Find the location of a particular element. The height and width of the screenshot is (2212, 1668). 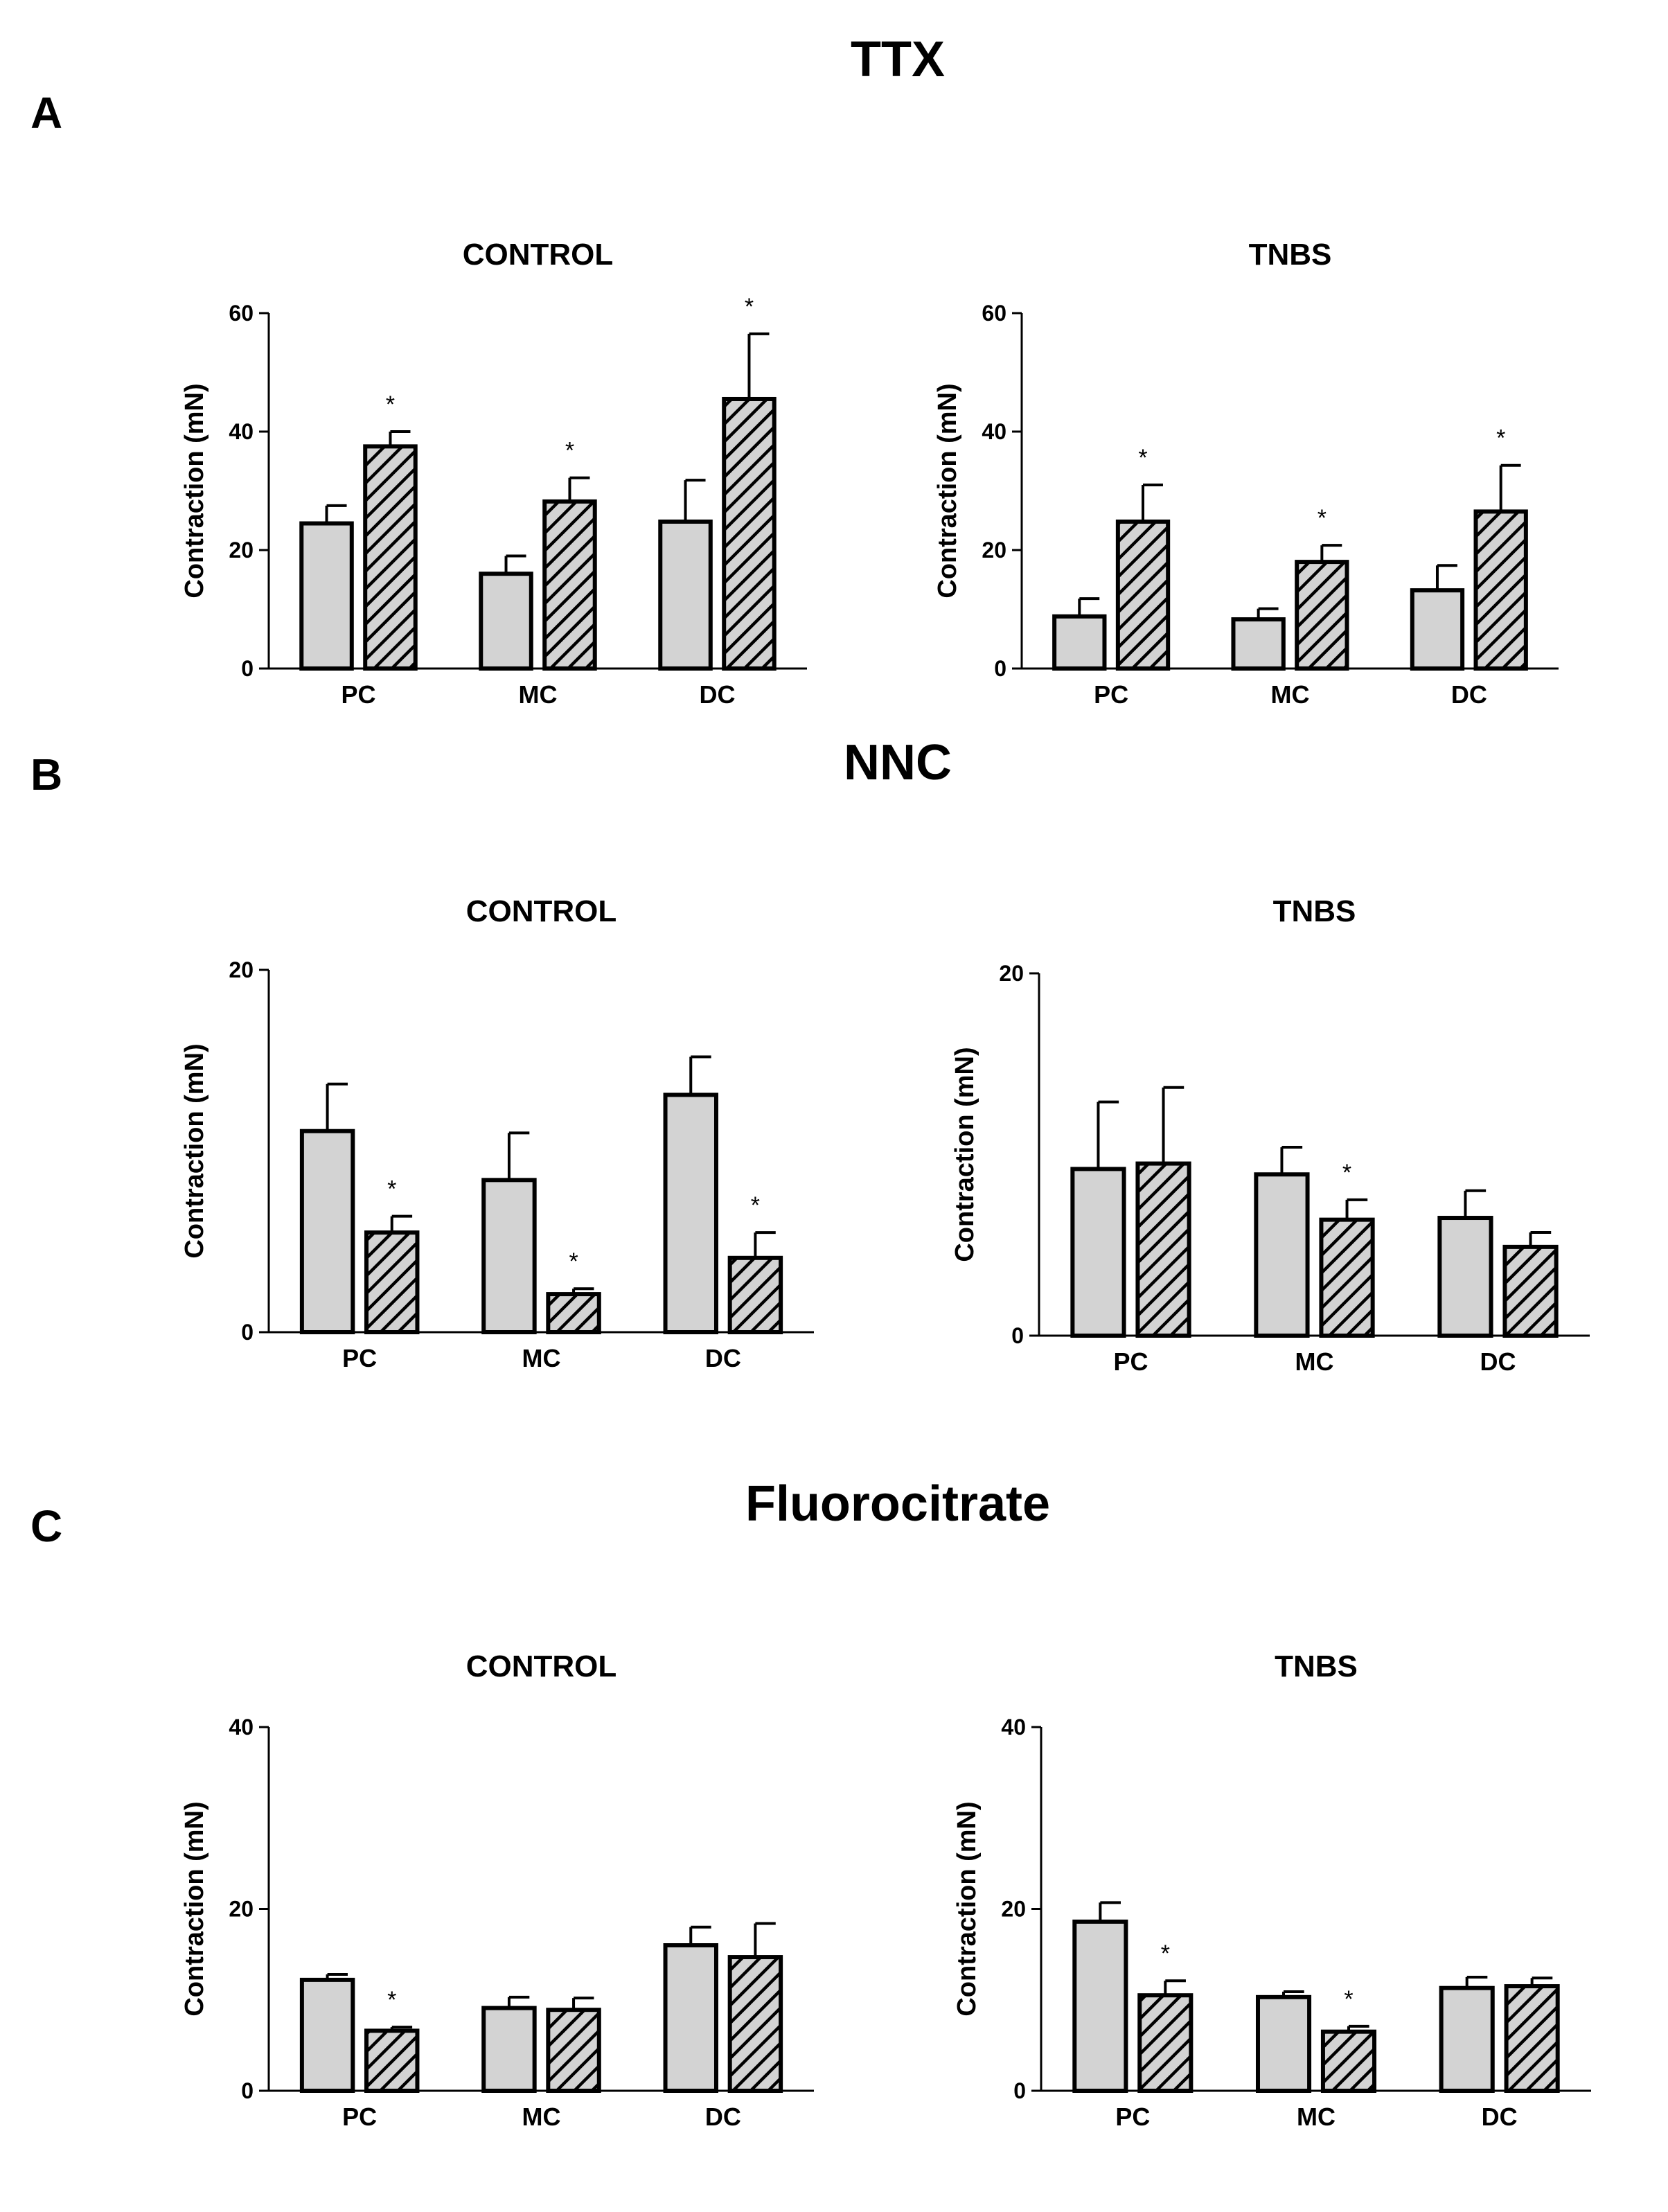

chart-ttx-control: CONTROL 0 20 40 60 Contraction (mN) * PC * MC * DC is located at coordinates (493, 474).